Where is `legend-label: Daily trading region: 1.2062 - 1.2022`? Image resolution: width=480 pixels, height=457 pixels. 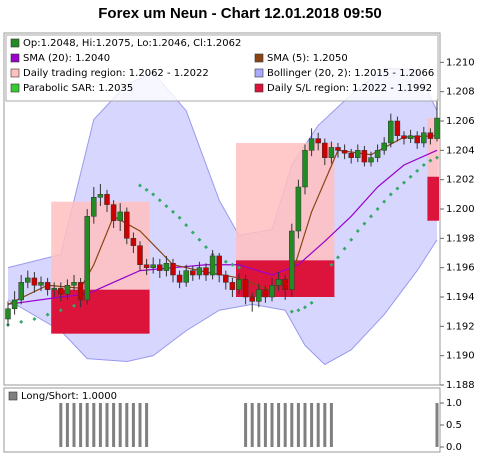
legend-label: Daily trading region: 1.2062 - 1.2022 is located at coordinates (116, 73).